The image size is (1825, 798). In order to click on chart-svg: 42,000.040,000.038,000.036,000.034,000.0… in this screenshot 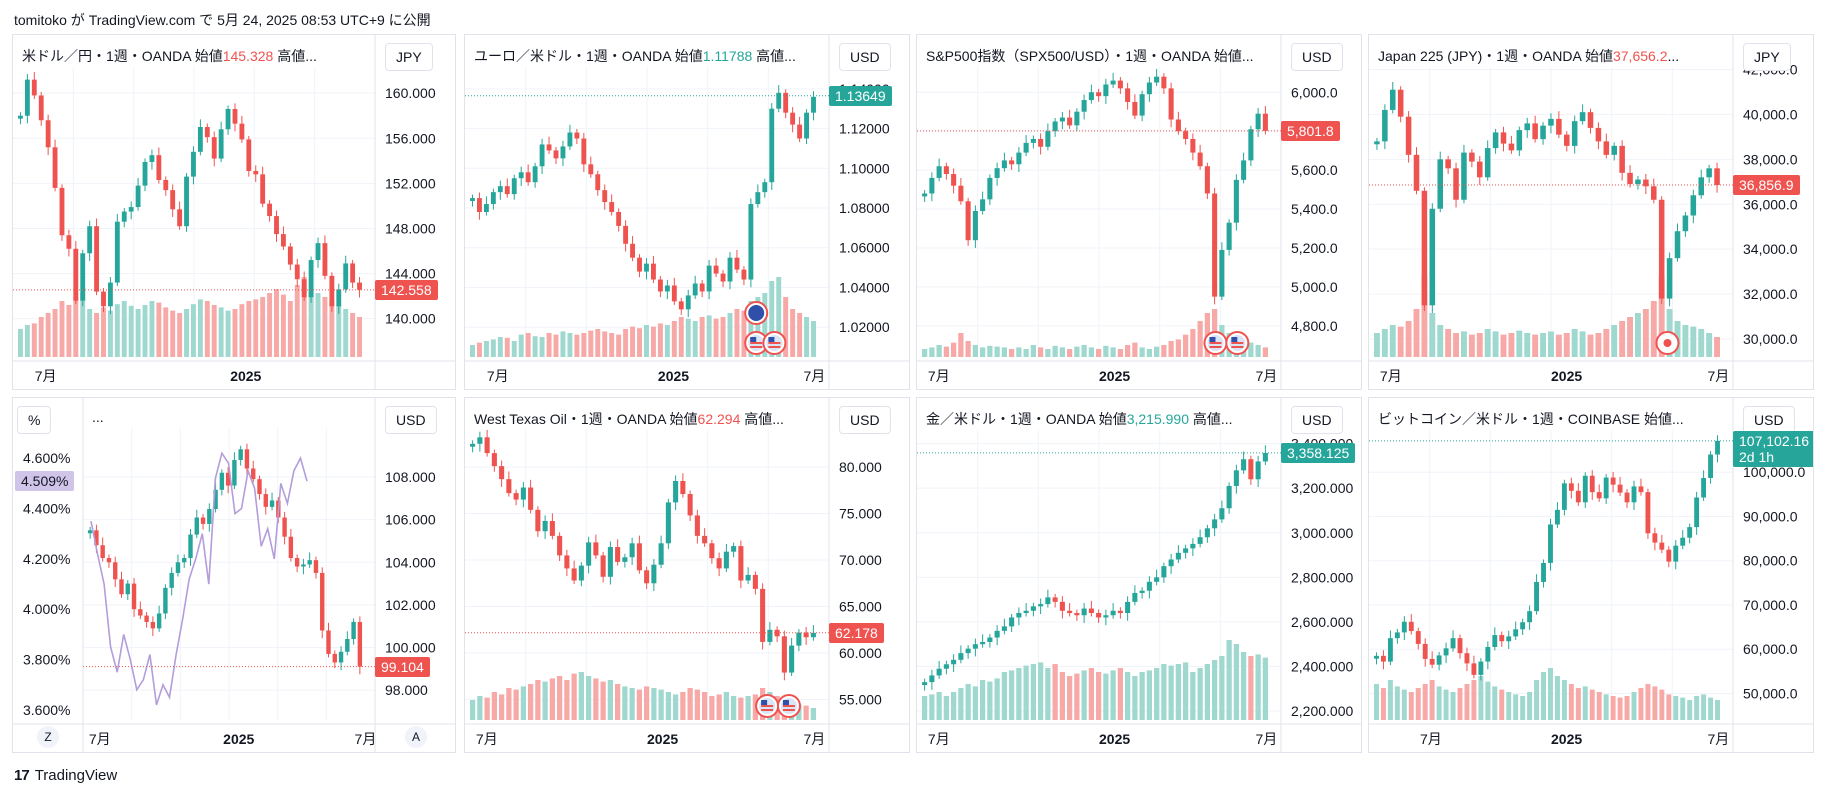, I will do `click(1591, 212)`.